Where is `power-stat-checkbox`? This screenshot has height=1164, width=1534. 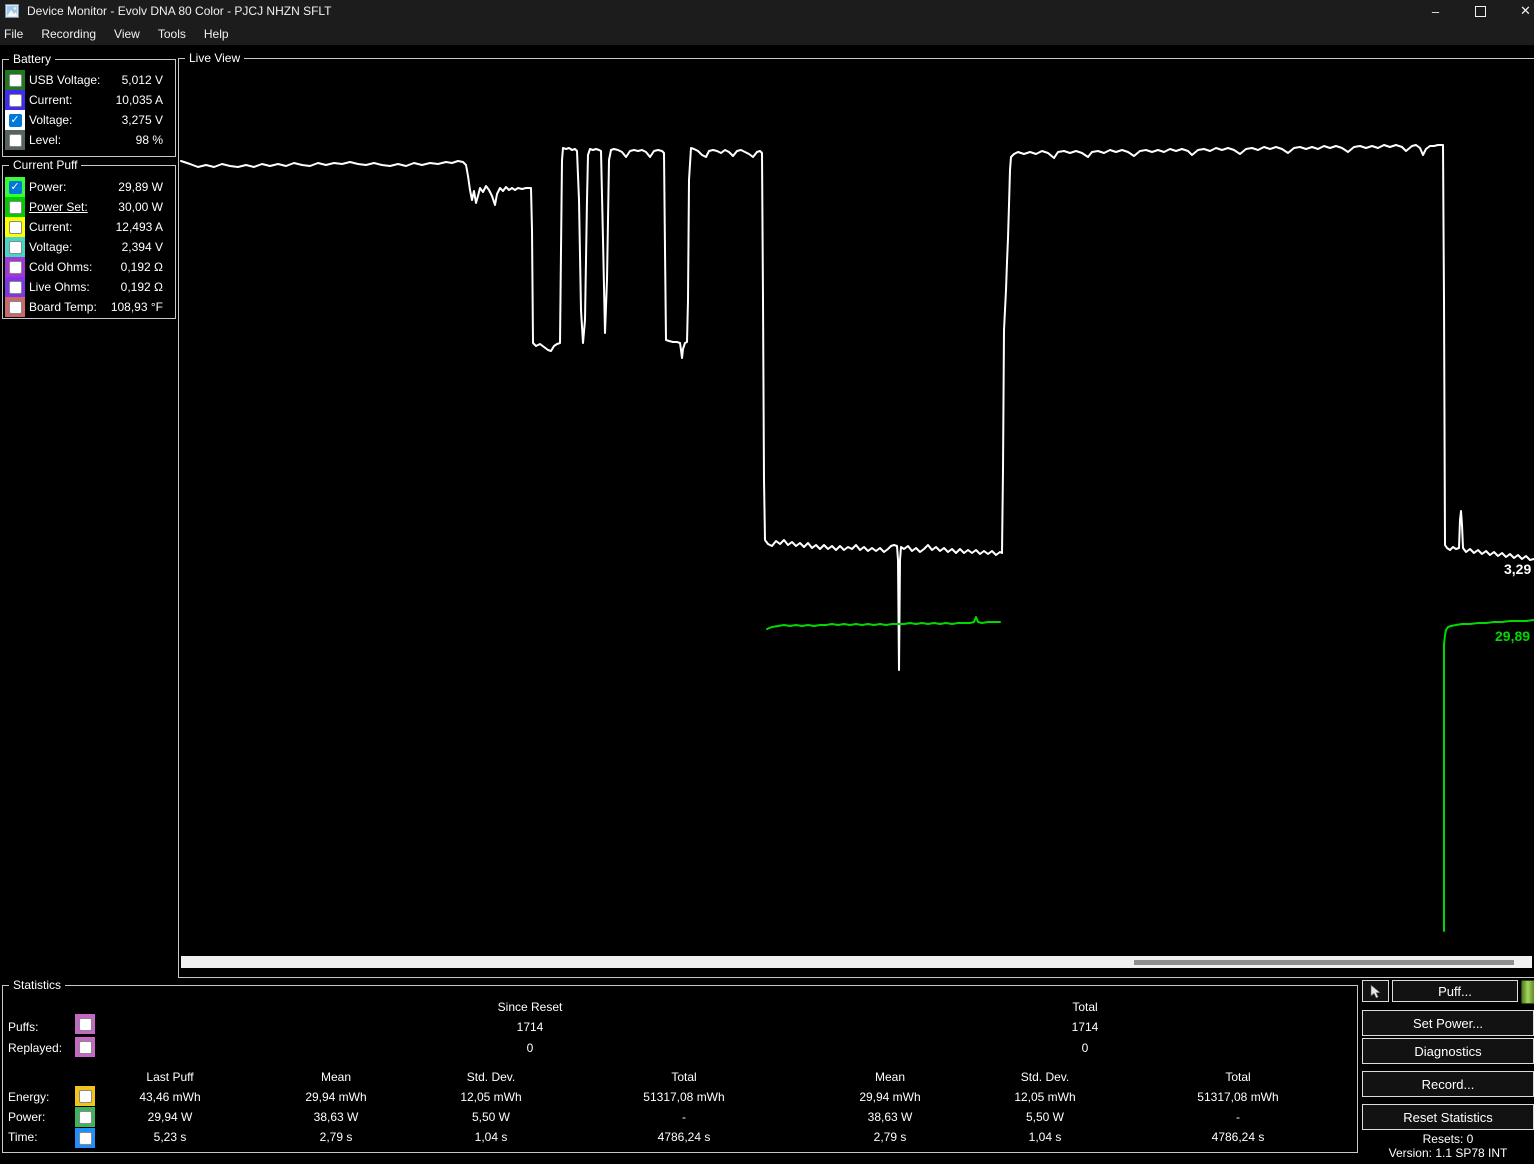
power-stat-checkbox is located at coordinates (85, 1117).